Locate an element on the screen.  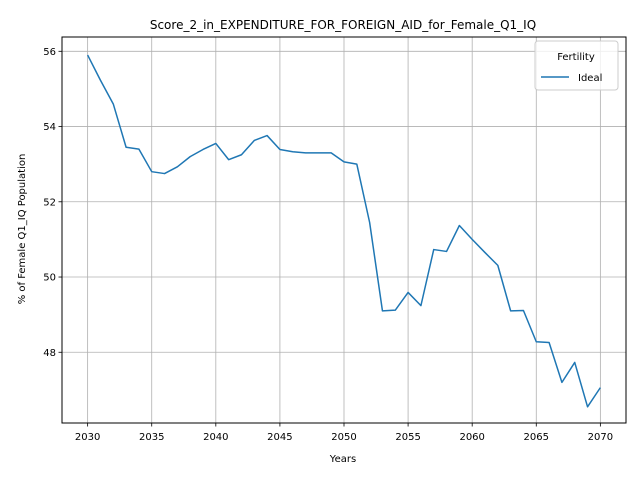
legend-box is located at coordinates (576, 65).